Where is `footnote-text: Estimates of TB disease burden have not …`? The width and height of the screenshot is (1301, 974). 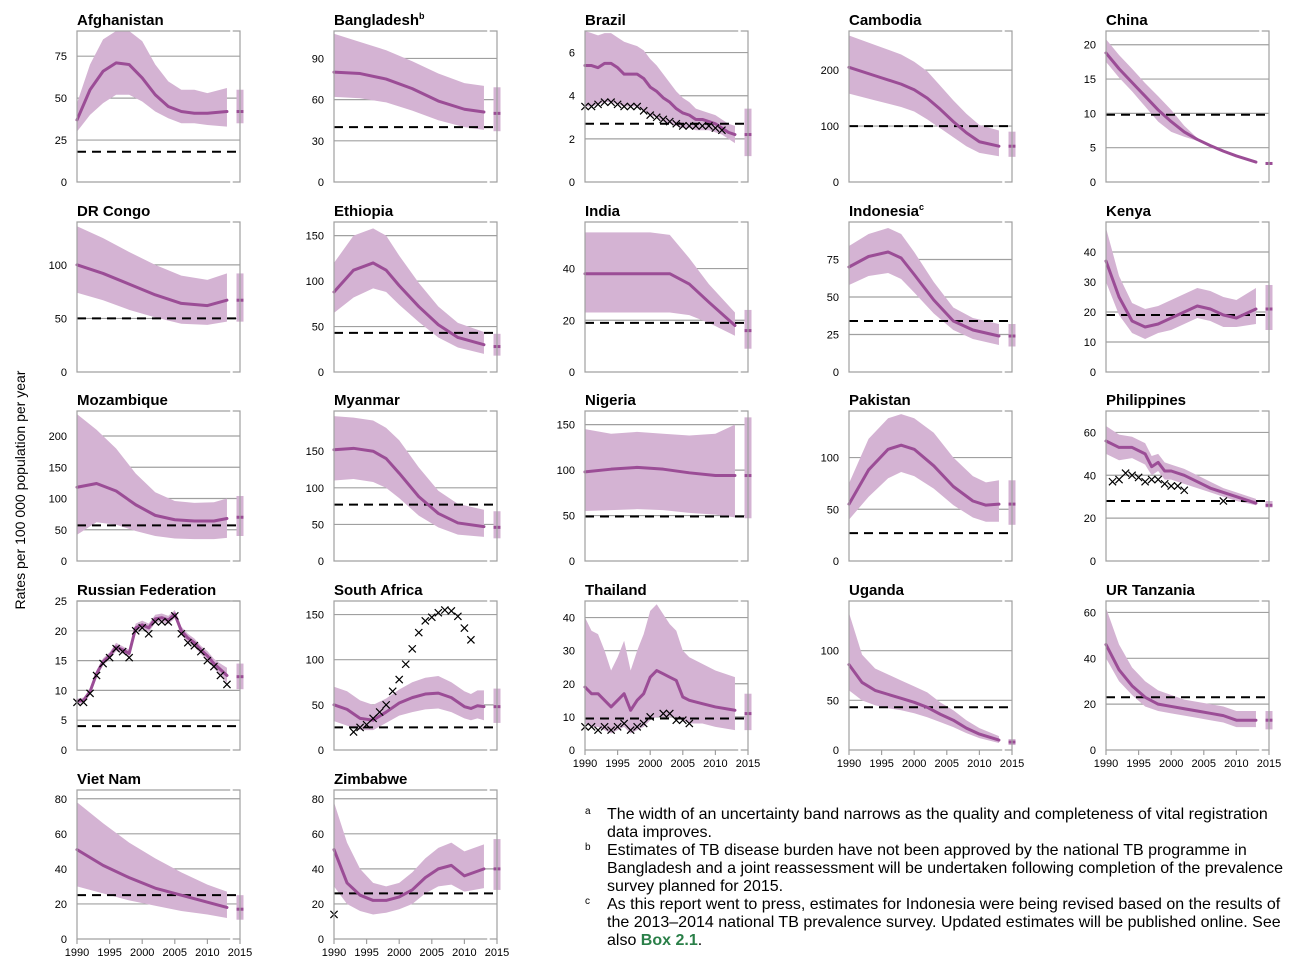
footnote-text: Estimates of TB disease burden have not … is located at coordinates (945, 868).